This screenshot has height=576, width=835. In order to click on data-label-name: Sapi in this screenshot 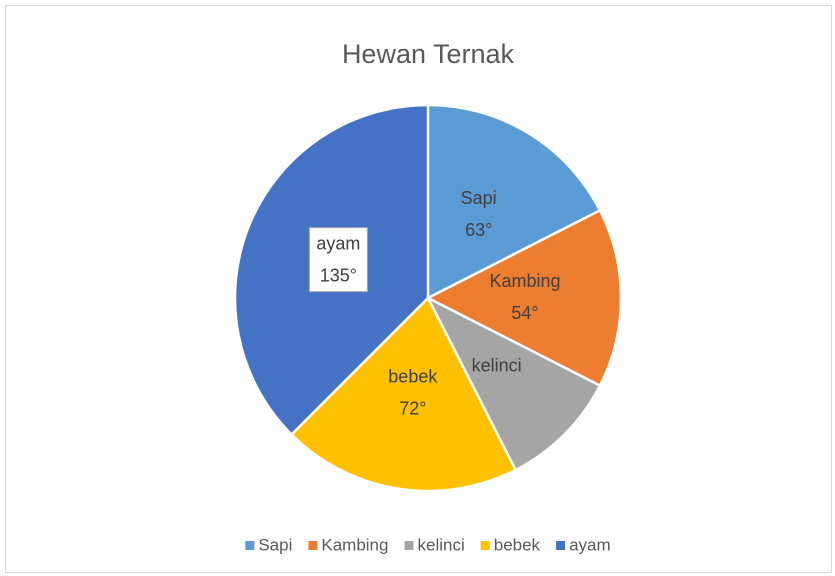, I will do `click(479, 198)`.